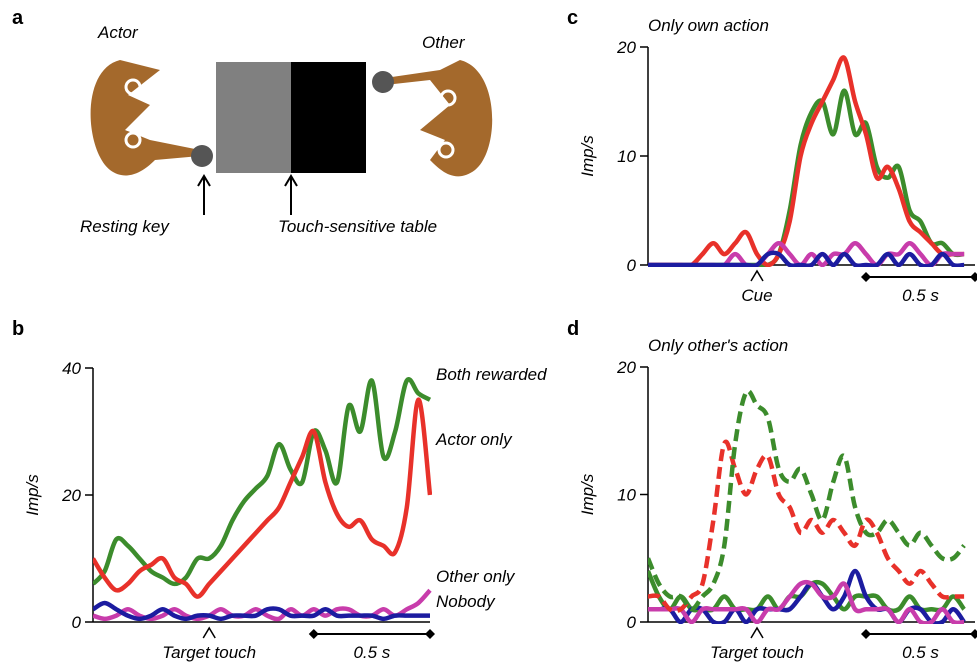  Describe the element at coordinates (491, 374) in the screenshot. I see `legend-entry: Both rewarded` at that location.